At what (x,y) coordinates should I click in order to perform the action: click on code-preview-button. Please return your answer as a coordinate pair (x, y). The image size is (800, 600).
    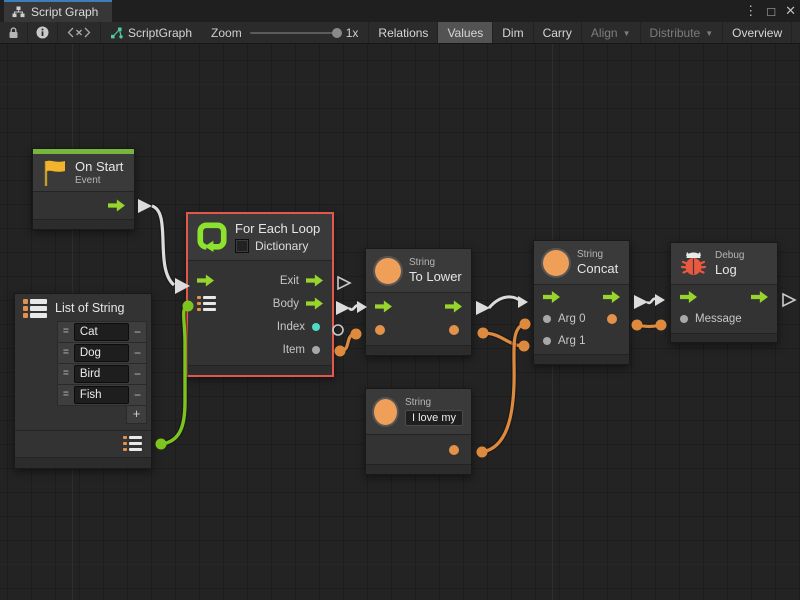
    Looking at the image, I should click on (79, 32).